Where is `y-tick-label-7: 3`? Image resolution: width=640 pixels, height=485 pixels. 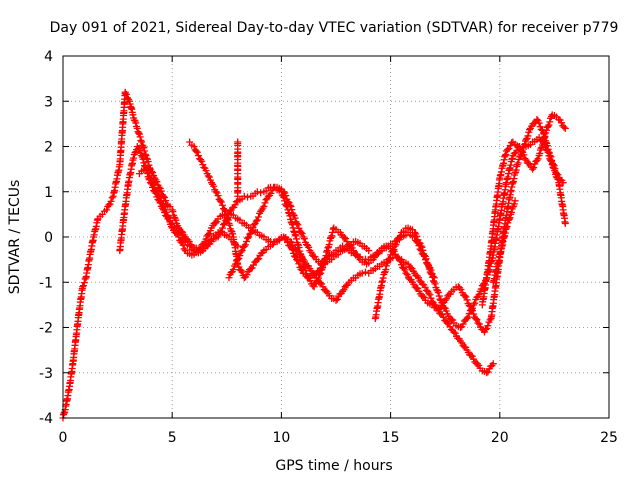
y-tick-label-7: 3 is located at coordinates (48, 102).